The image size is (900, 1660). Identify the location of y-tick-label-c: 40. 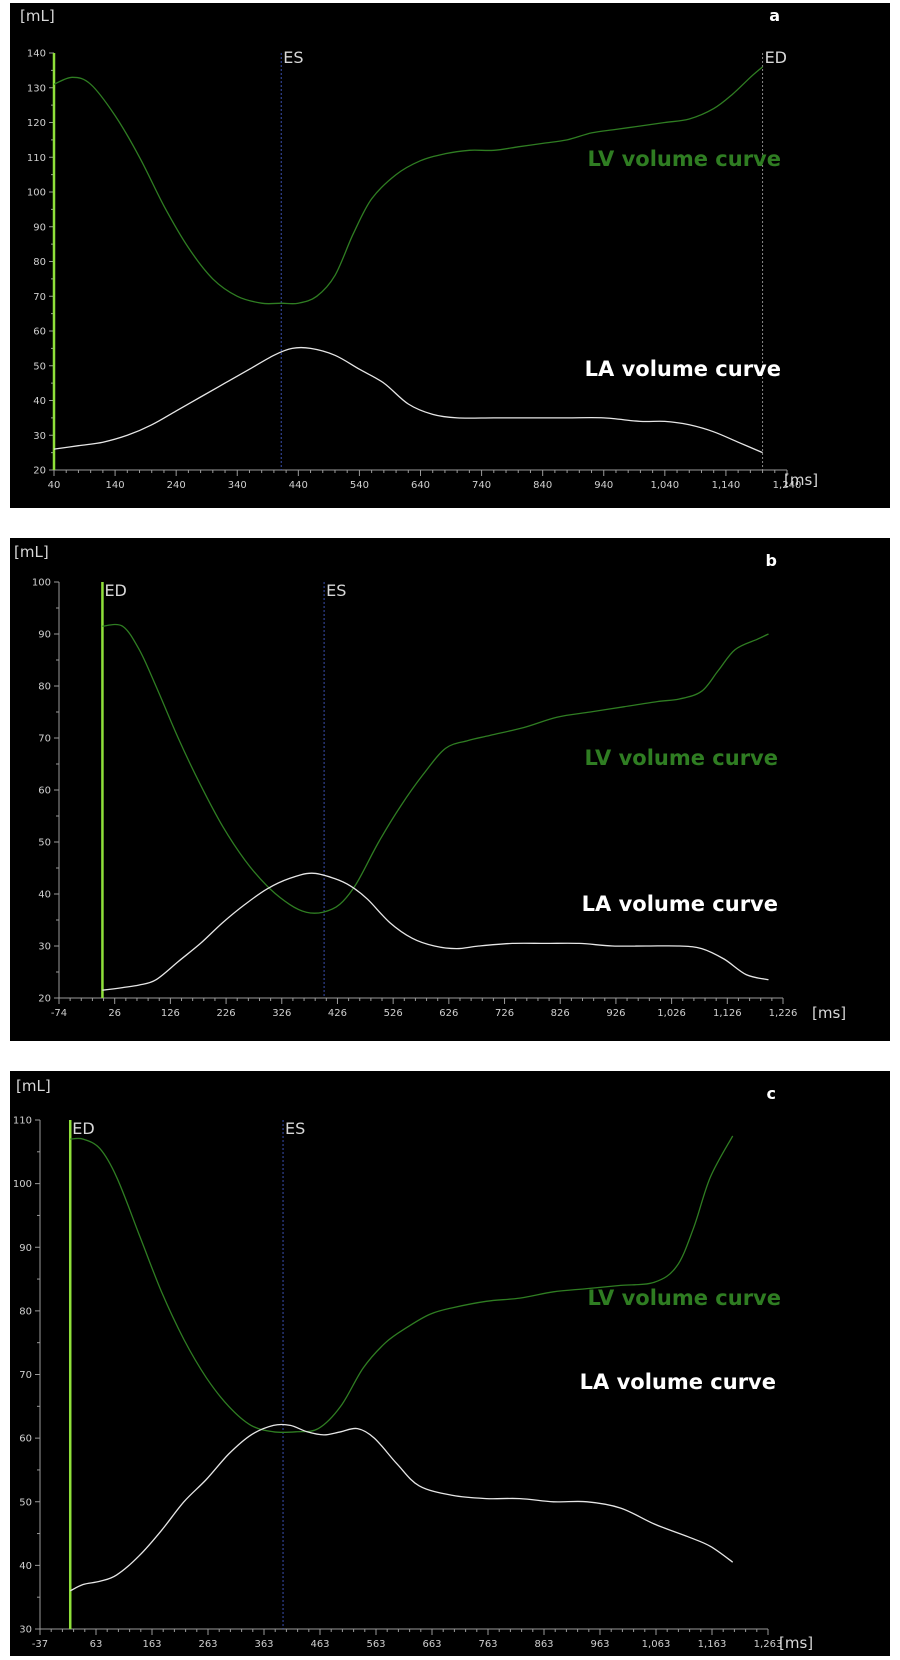
(25, 1566).